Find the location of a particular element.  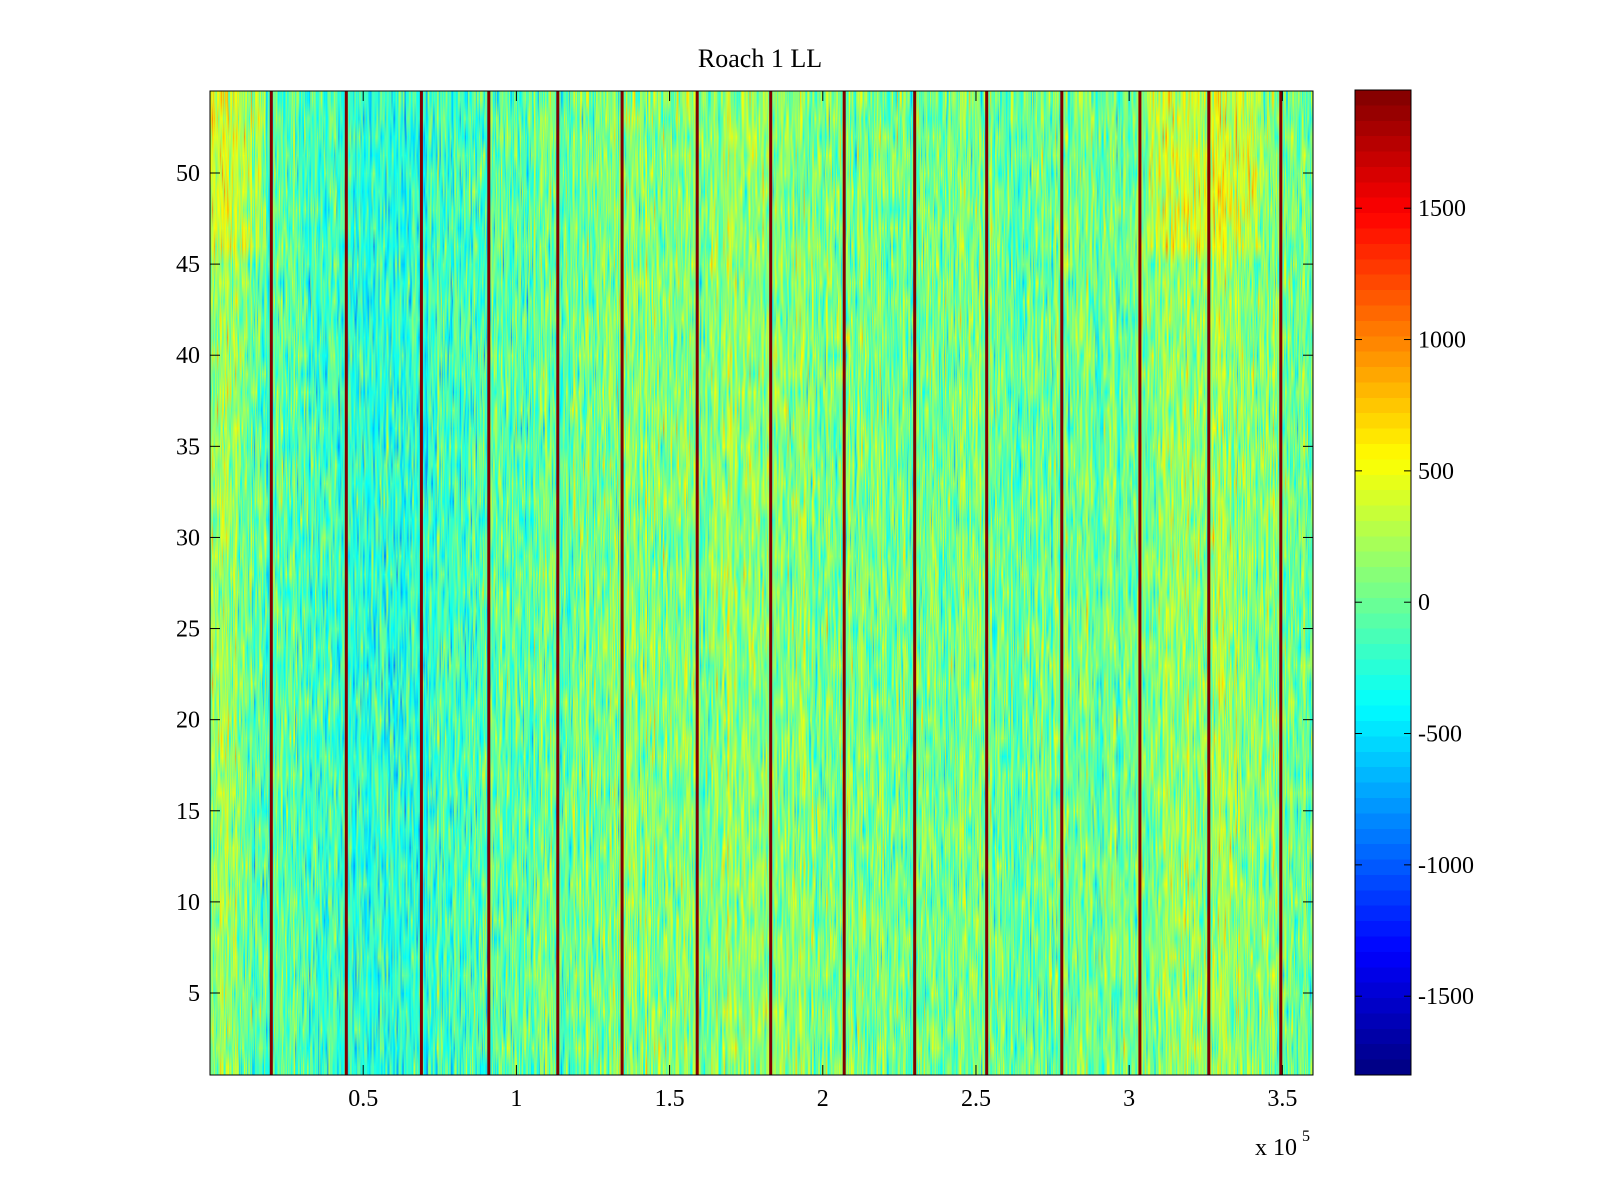

x-tick-label: 1 is located at coordinates (516, 1099).